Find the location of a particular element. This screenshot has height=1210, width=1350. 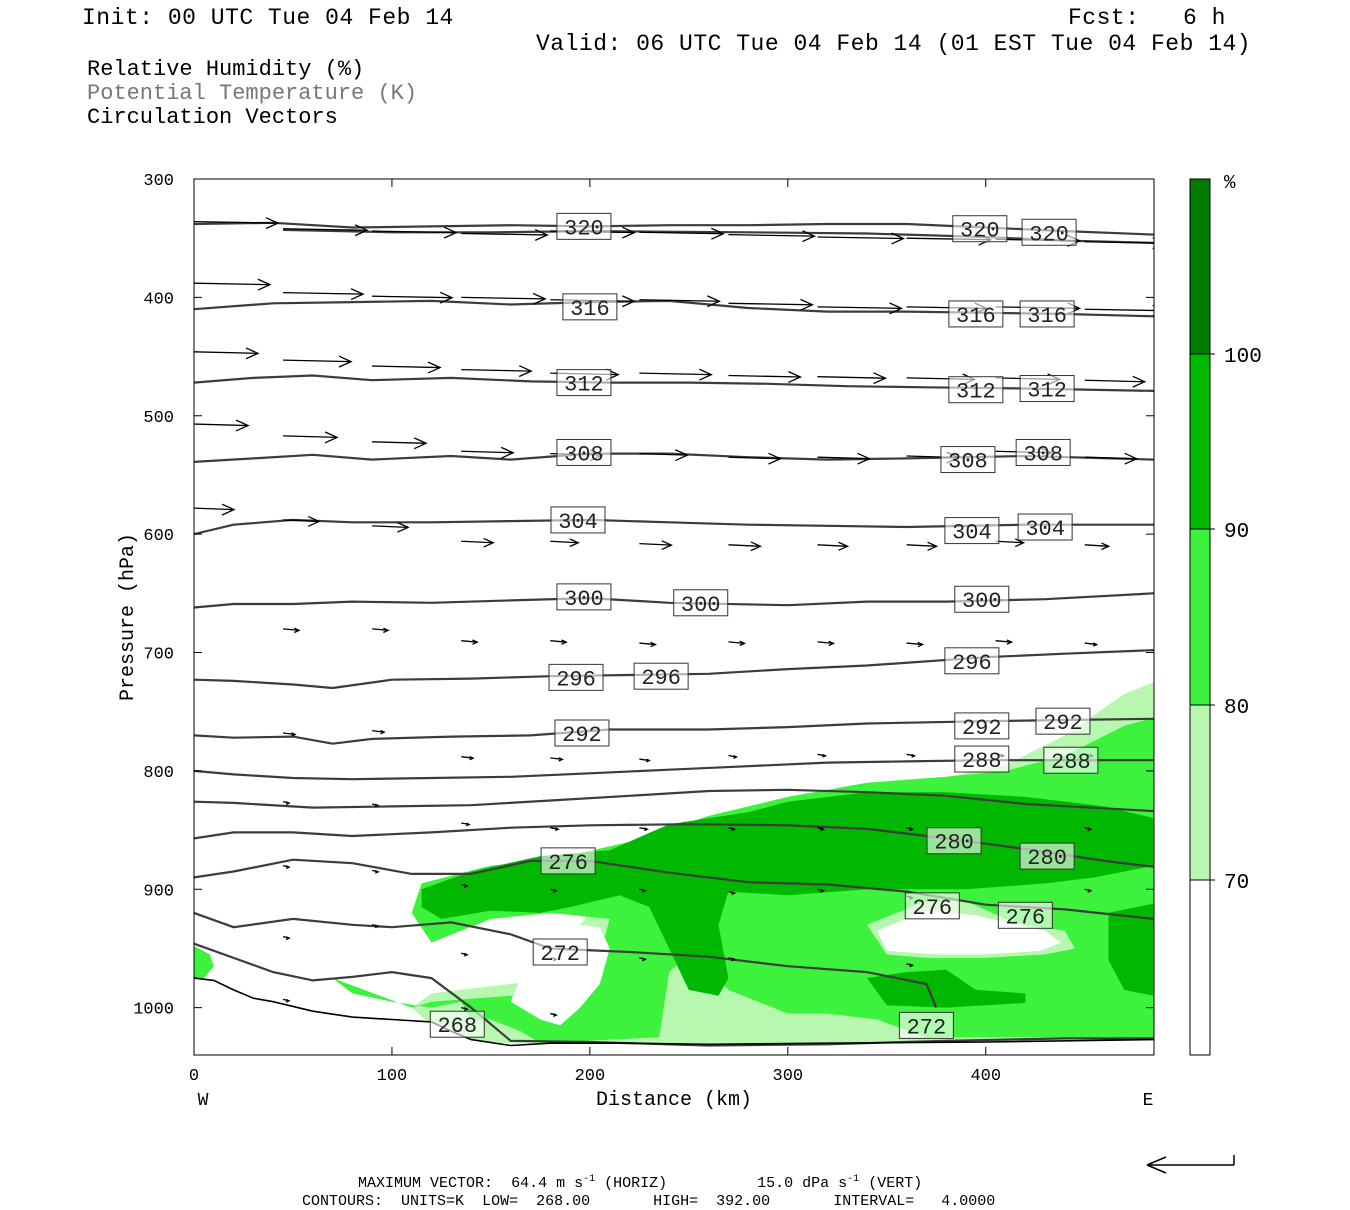

legend-rh: Relative Humidity (%) is located at coordinates (226, 69).